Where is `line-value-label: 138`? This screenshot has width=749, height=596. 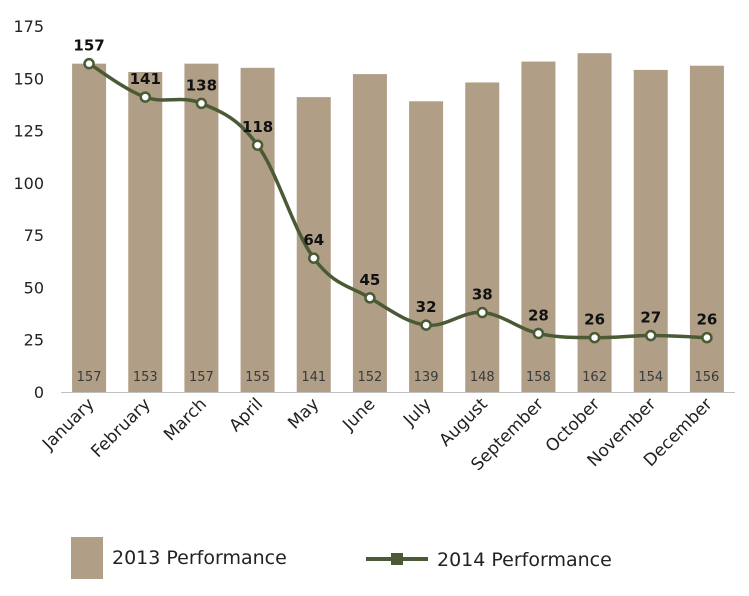 line-value-label: 138 is located at coordinates (201, 85).